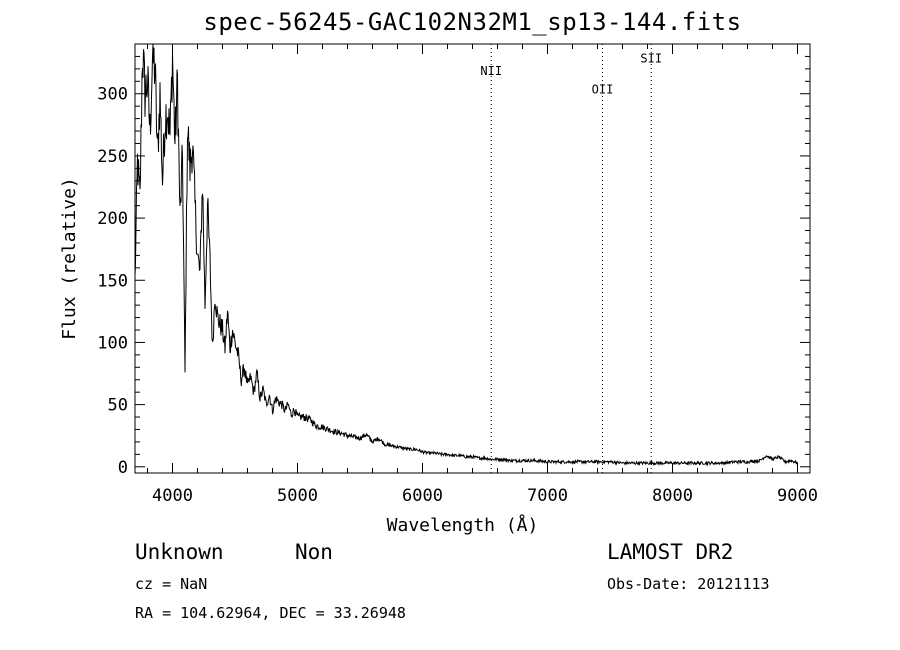 This screenshot has width=900, height=650. Describe the element at coordinates (422, 496) in the screenshot. I see `x-tick-label: 6000` at that location.